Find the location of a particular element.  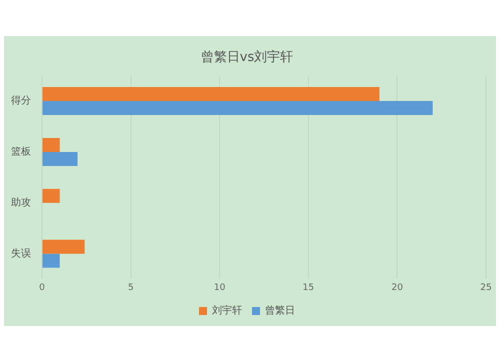

legend-label: 刘宇轩 is located at coordinates (227, 310).